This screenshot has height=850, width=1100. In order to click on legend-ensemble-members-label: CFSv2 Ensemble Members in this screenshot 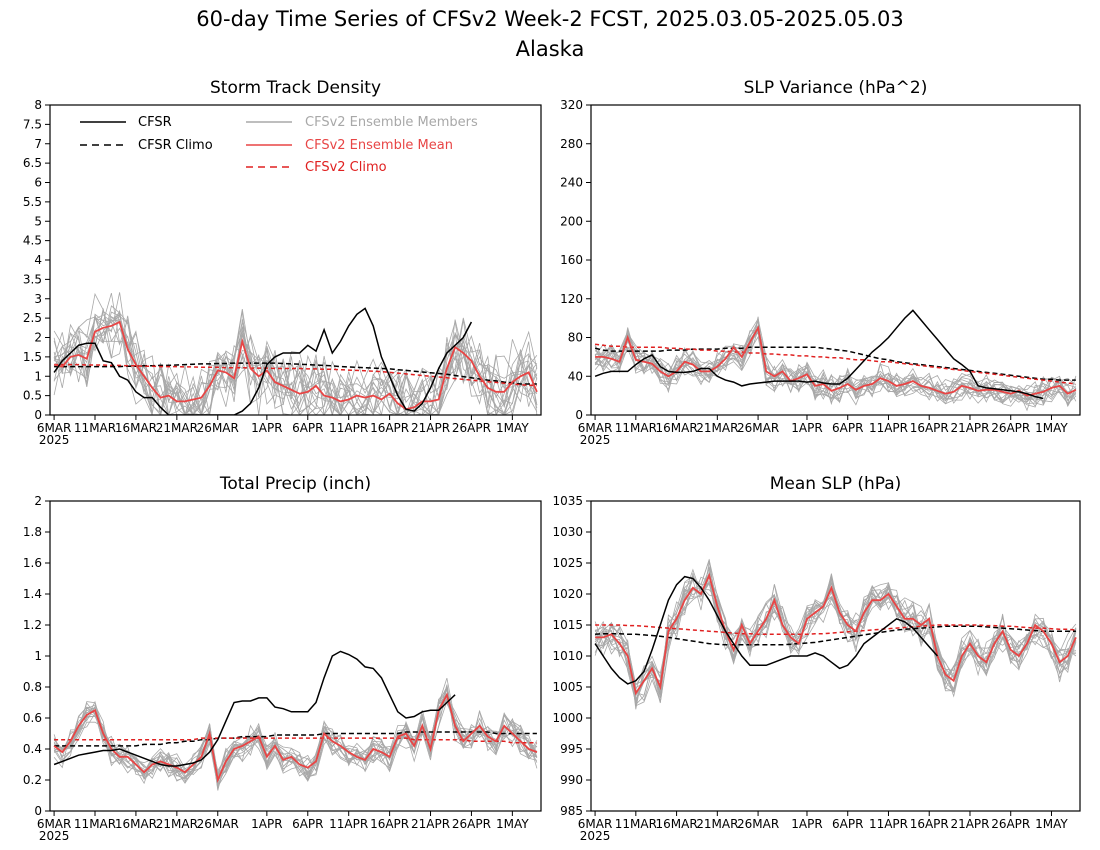, I will do `click(391, 122)`.